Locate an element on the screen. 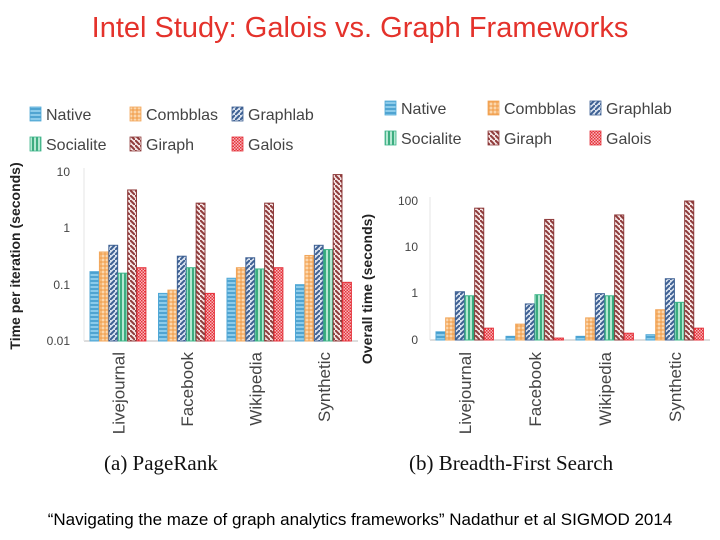  chart-b-bar-synthetic-socialite is located at coordinates (679, 321).